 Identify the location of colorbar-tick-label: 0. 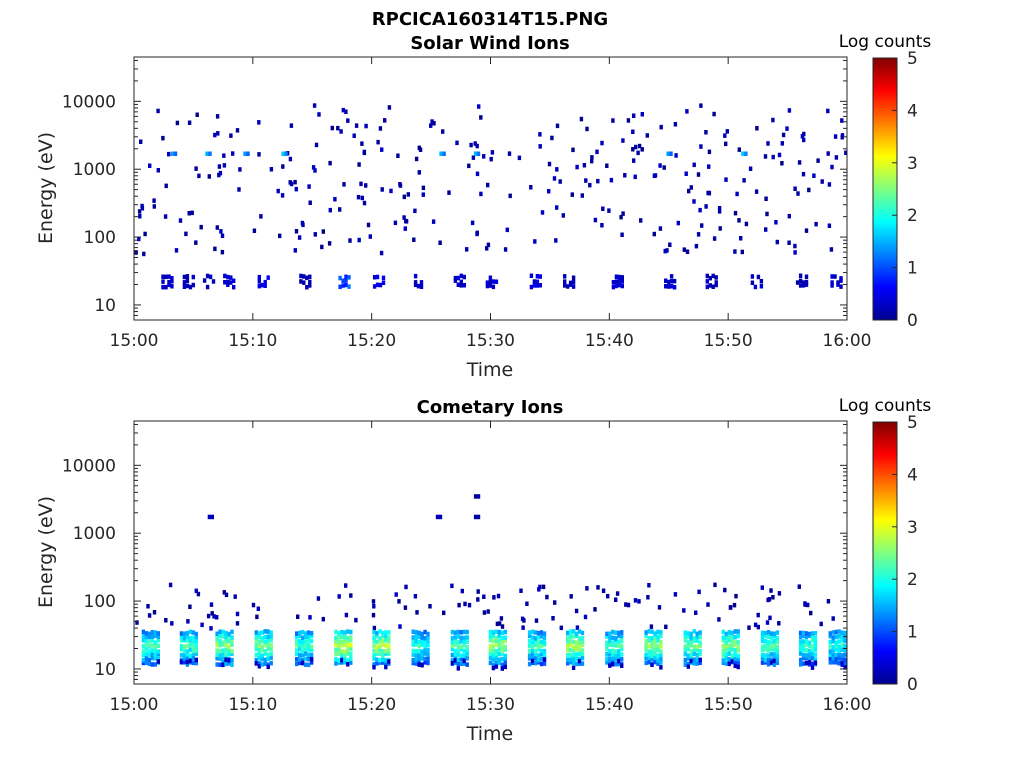
(912, 685).